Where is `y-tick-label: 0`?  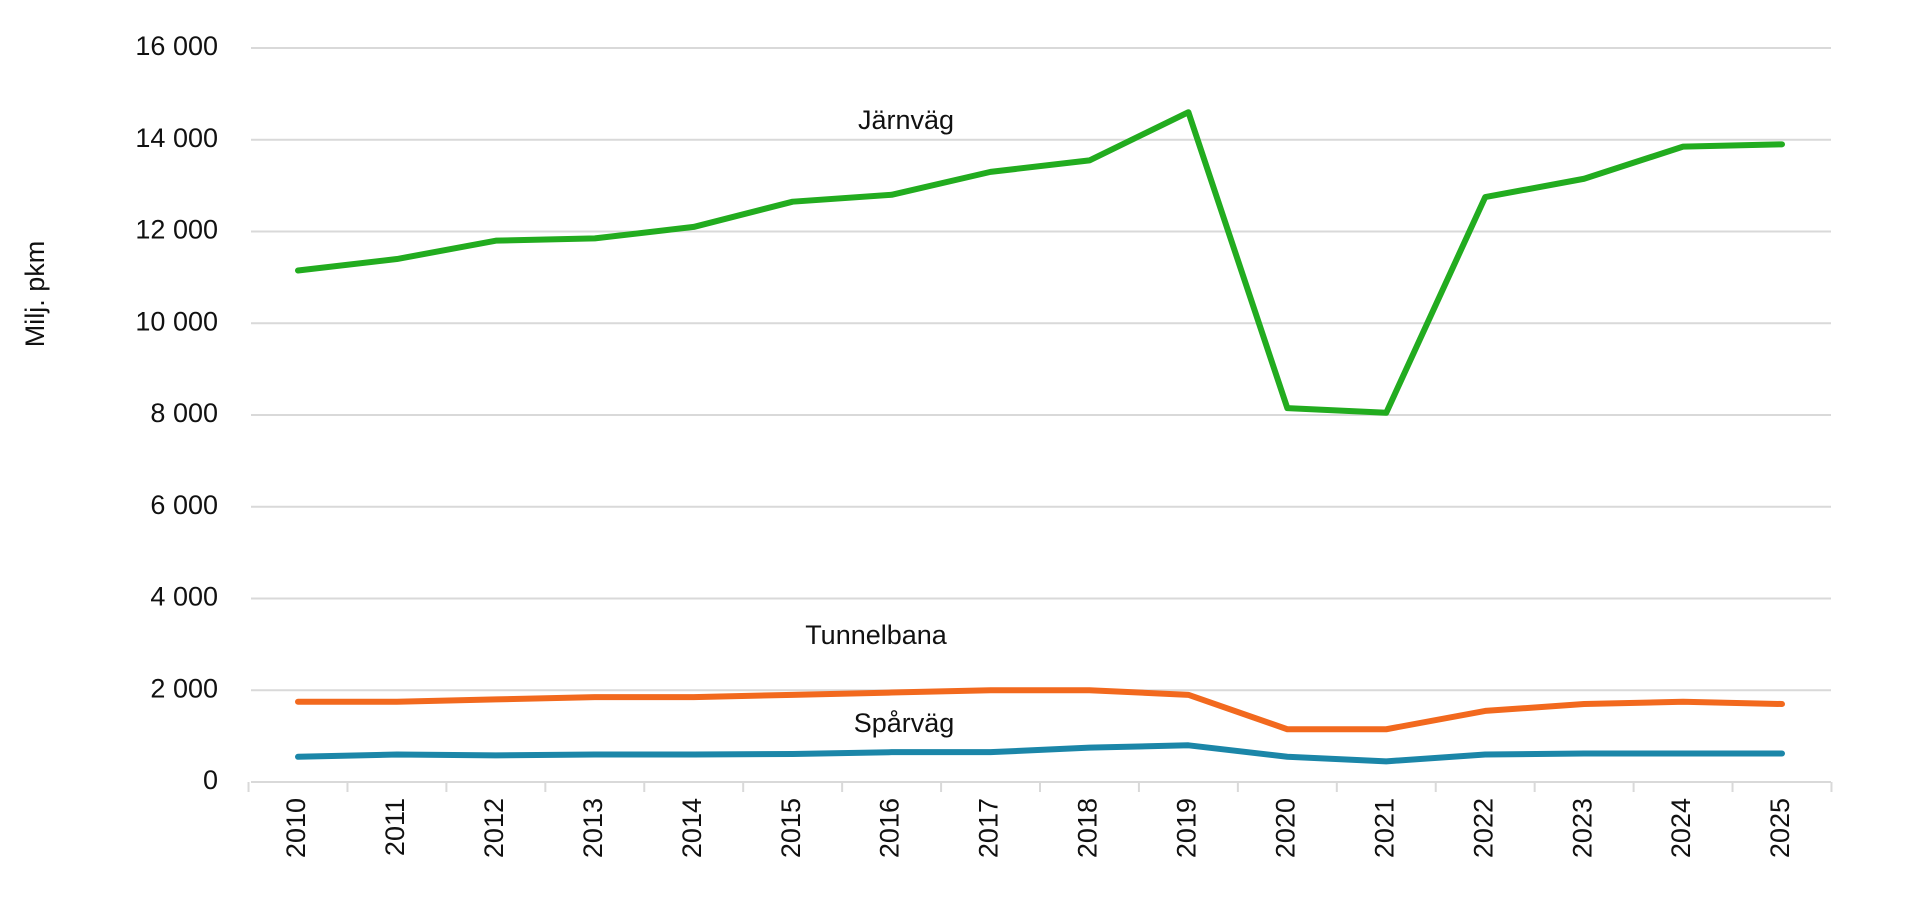 y-tick-label: 0 is located at coordinates (210, 780).